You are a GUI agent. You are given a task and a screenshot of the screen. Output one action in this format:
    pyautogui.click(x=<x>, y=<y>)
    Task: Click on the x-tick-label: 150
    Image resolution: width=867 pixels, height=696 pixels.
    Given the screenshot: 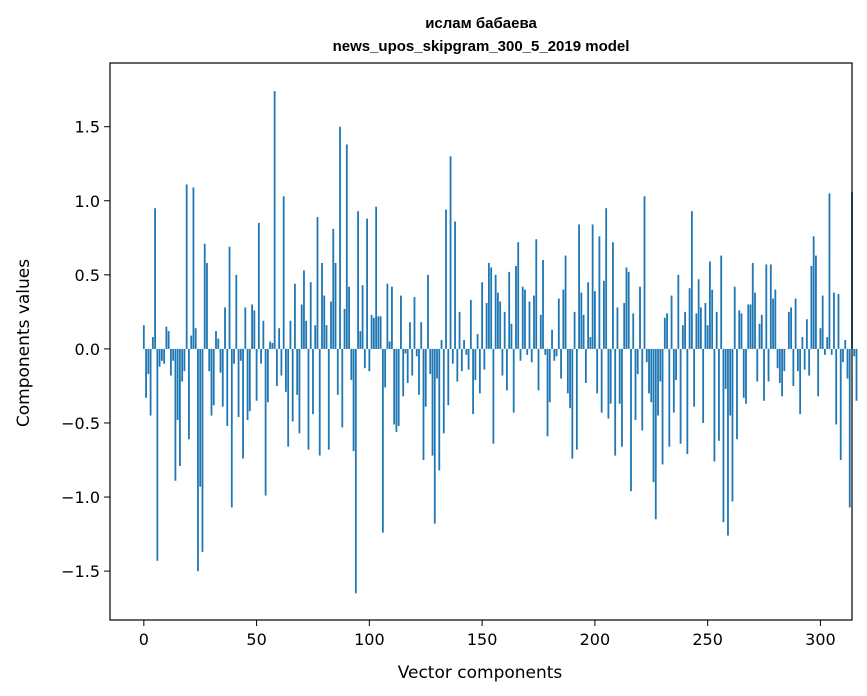 What is the action you would take?
    pyautogui.click(x=482, y=639)
    